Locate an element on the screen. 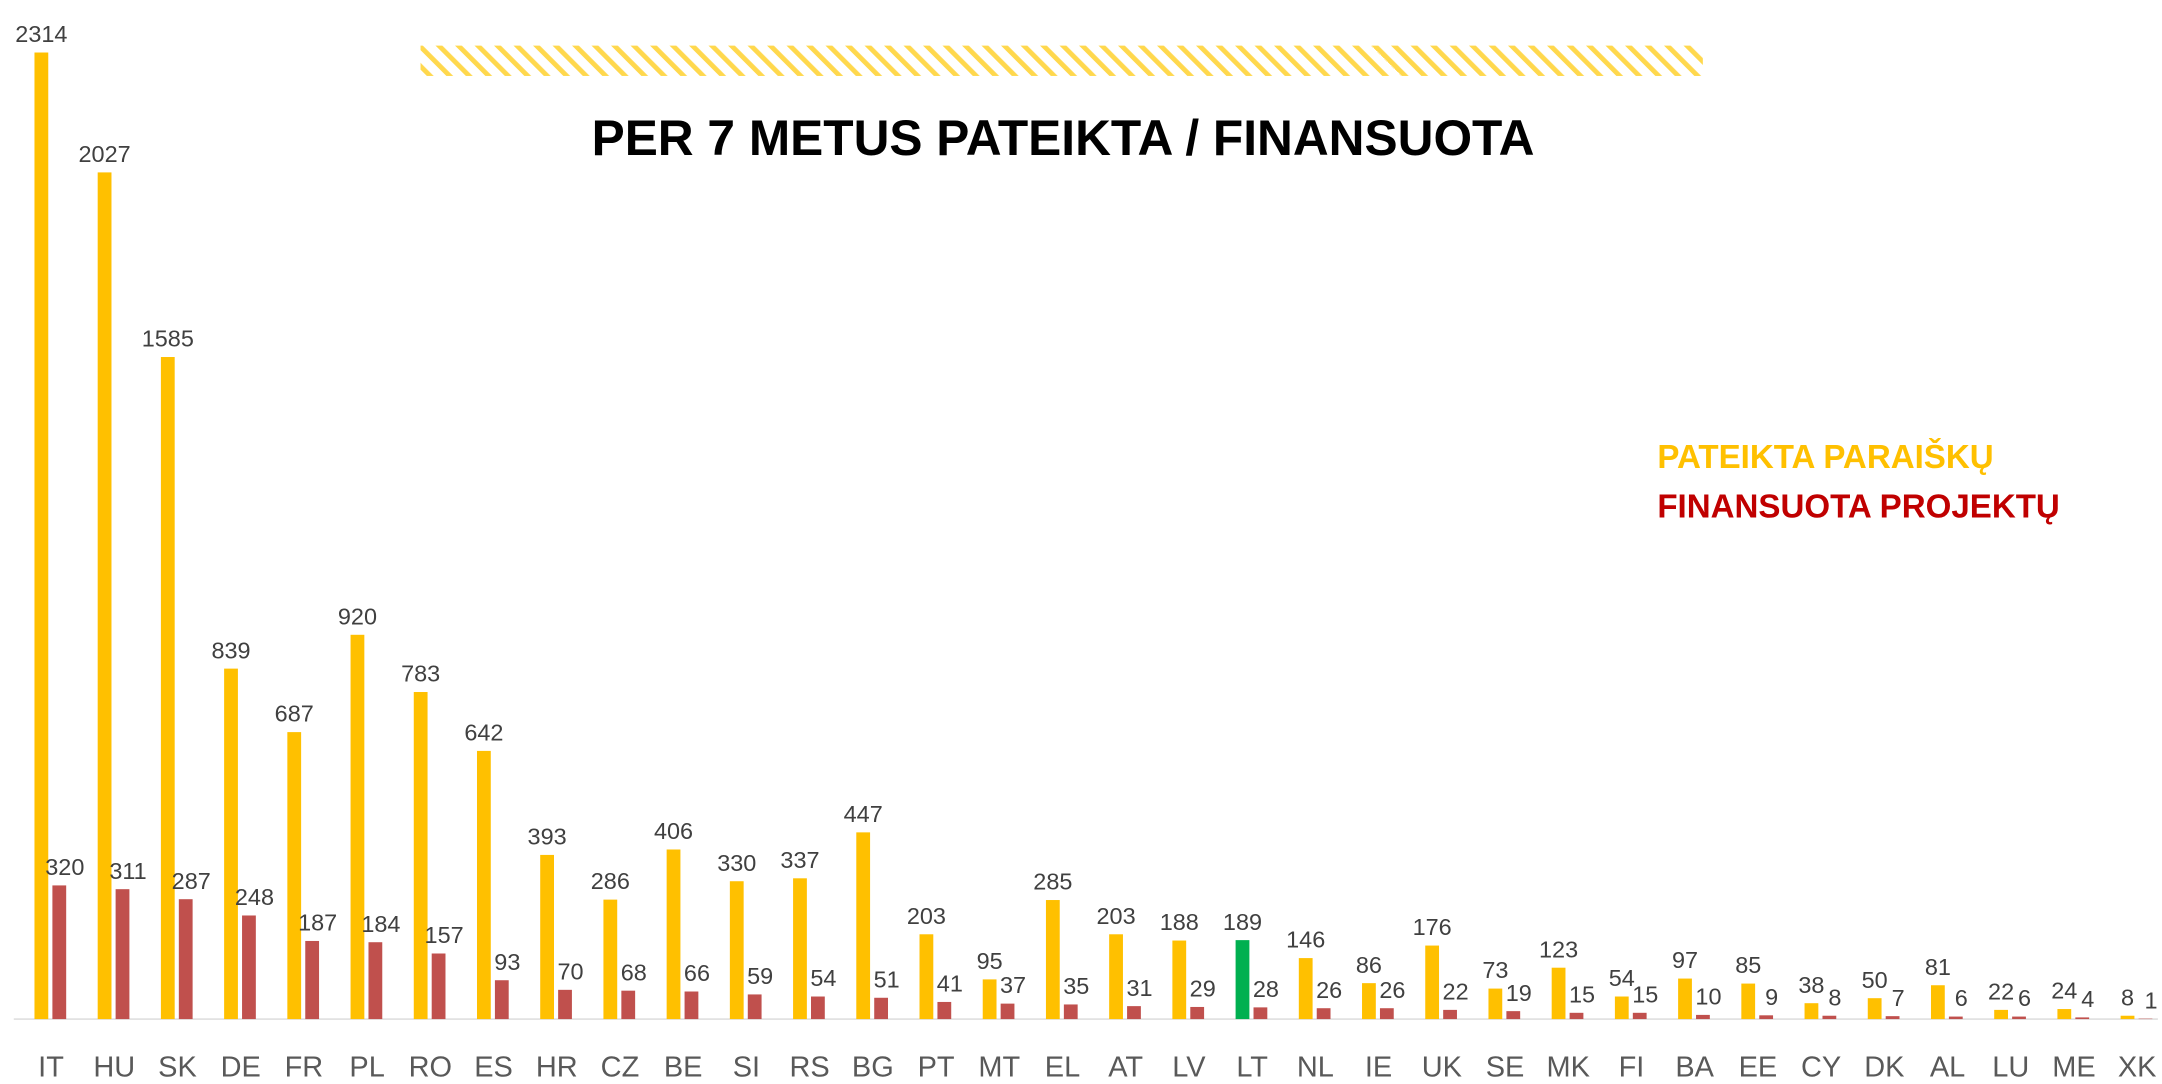 Image resolution: width=2162 pixels, height=1084 pixels. value-label: 285 is located at coordinates (1052, 882).